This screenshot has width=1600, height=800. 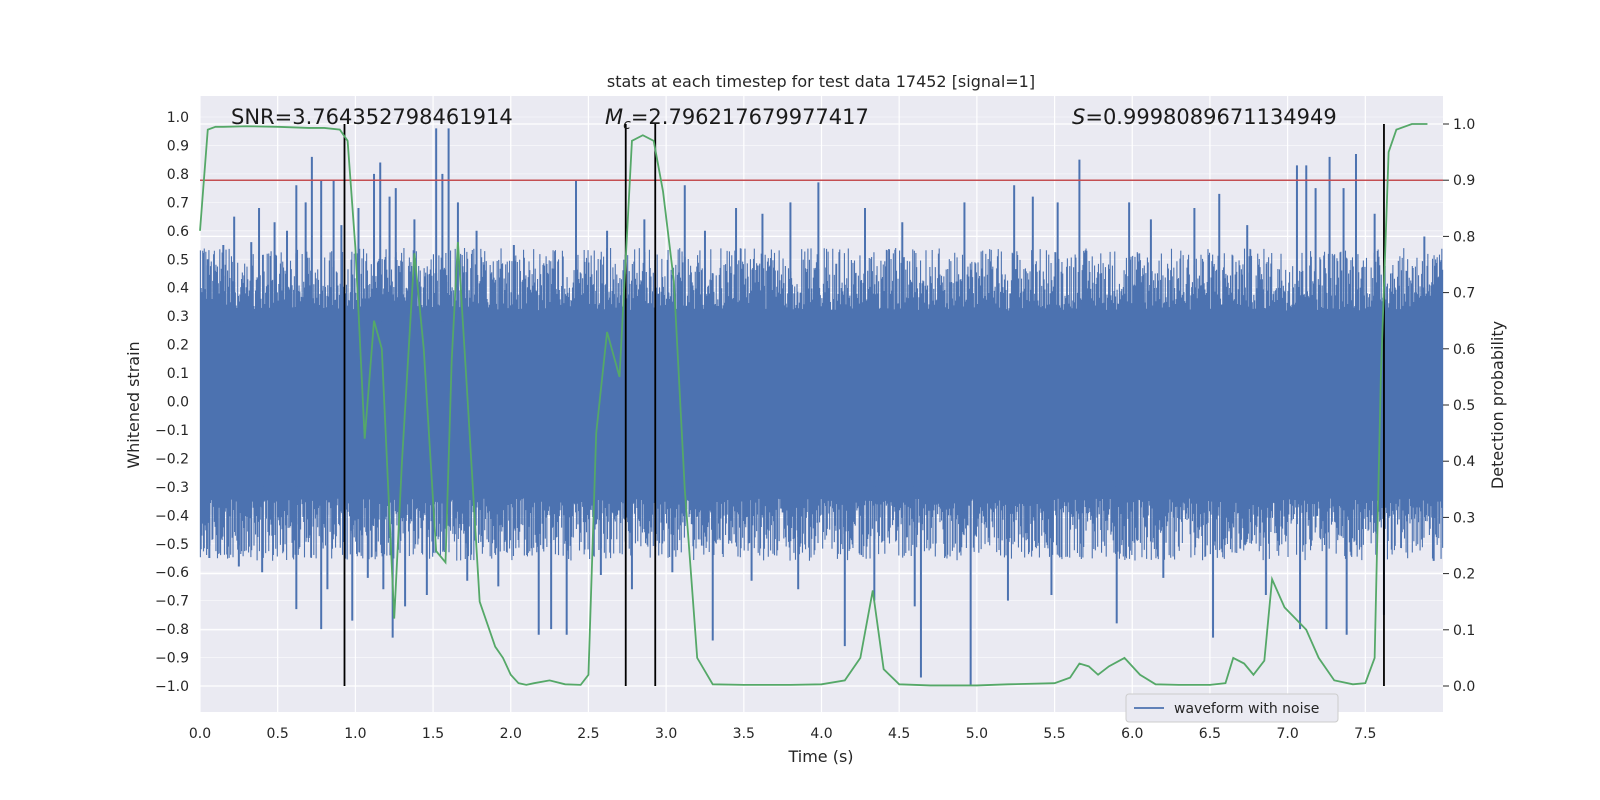 I want to click on y2-tick-label: 0.3, so click(x=1464, y=518).